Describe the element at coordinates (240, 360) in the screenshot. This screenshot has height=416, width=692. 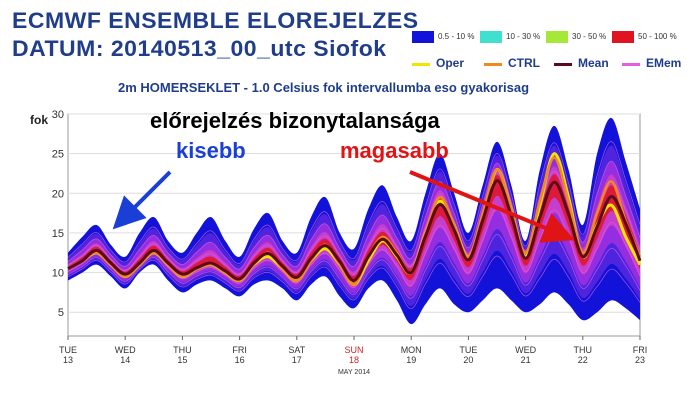
I see `x-tick-date: 16` at that location.